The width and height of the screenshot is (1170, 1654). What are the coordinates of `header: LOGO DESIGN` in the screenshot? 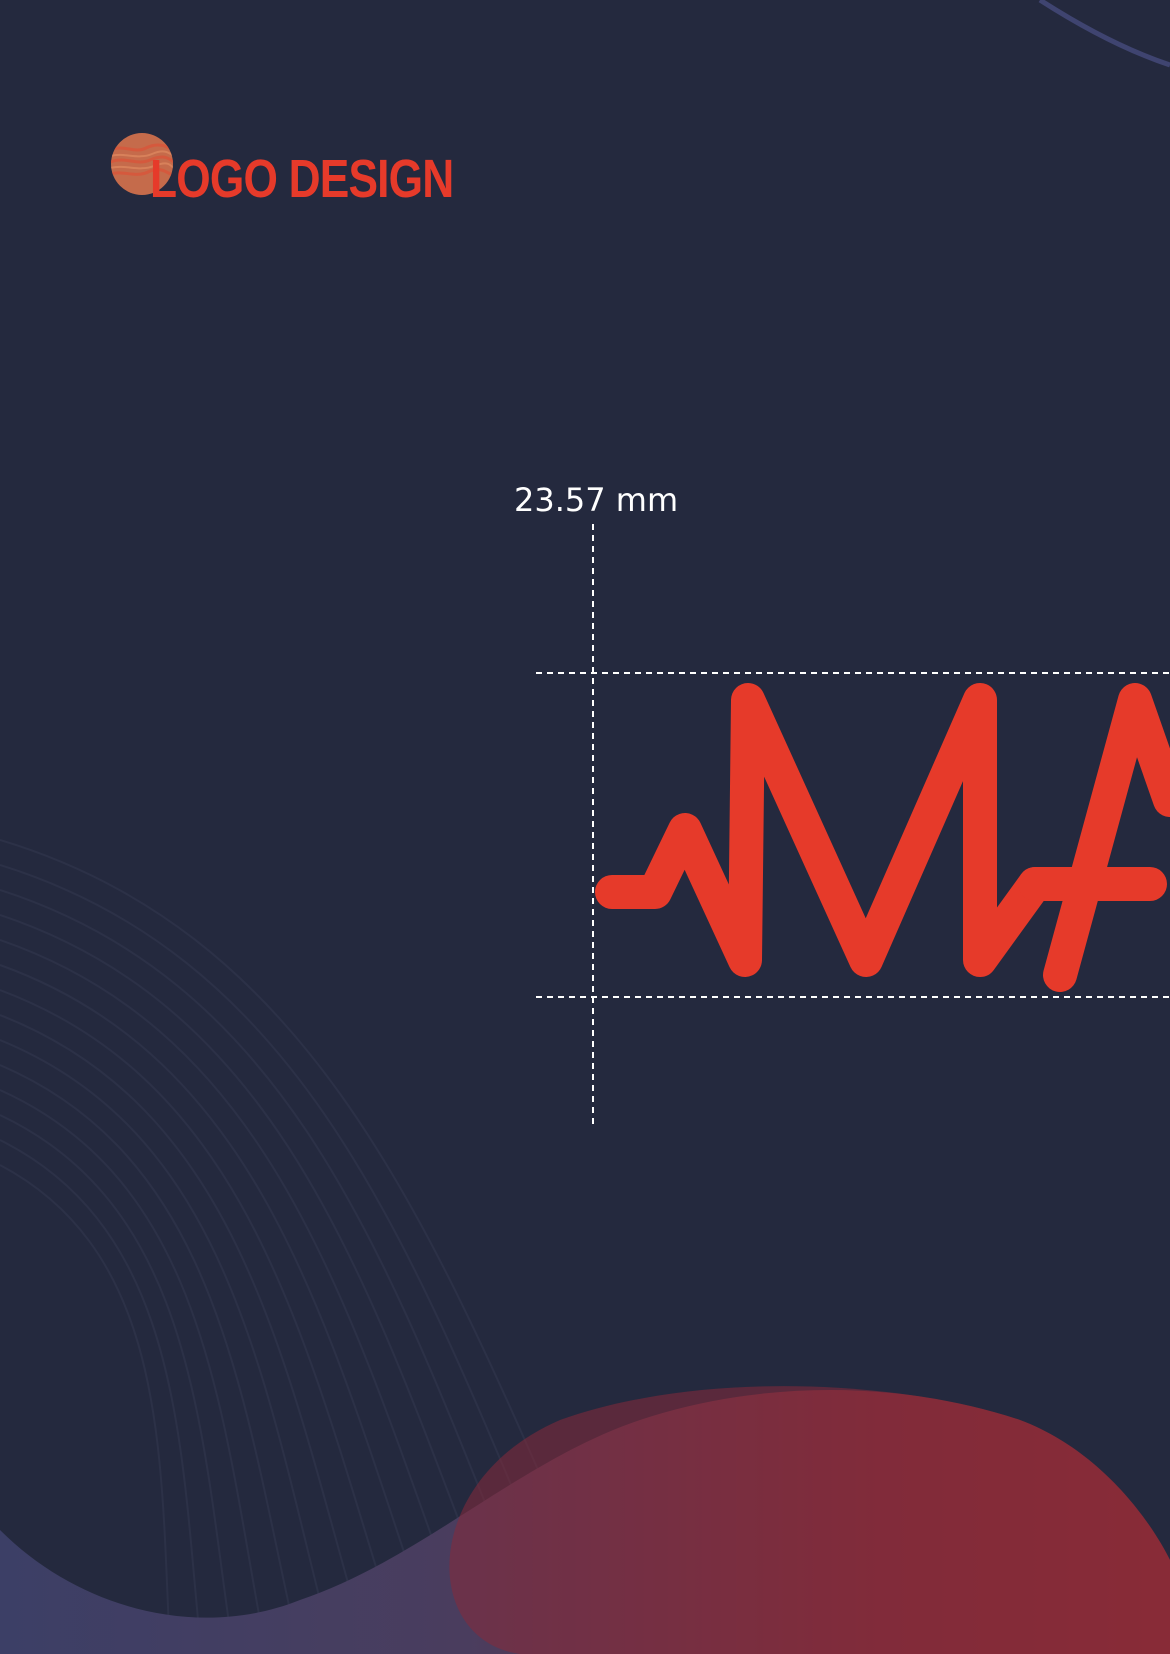 It's located at (290, 172).